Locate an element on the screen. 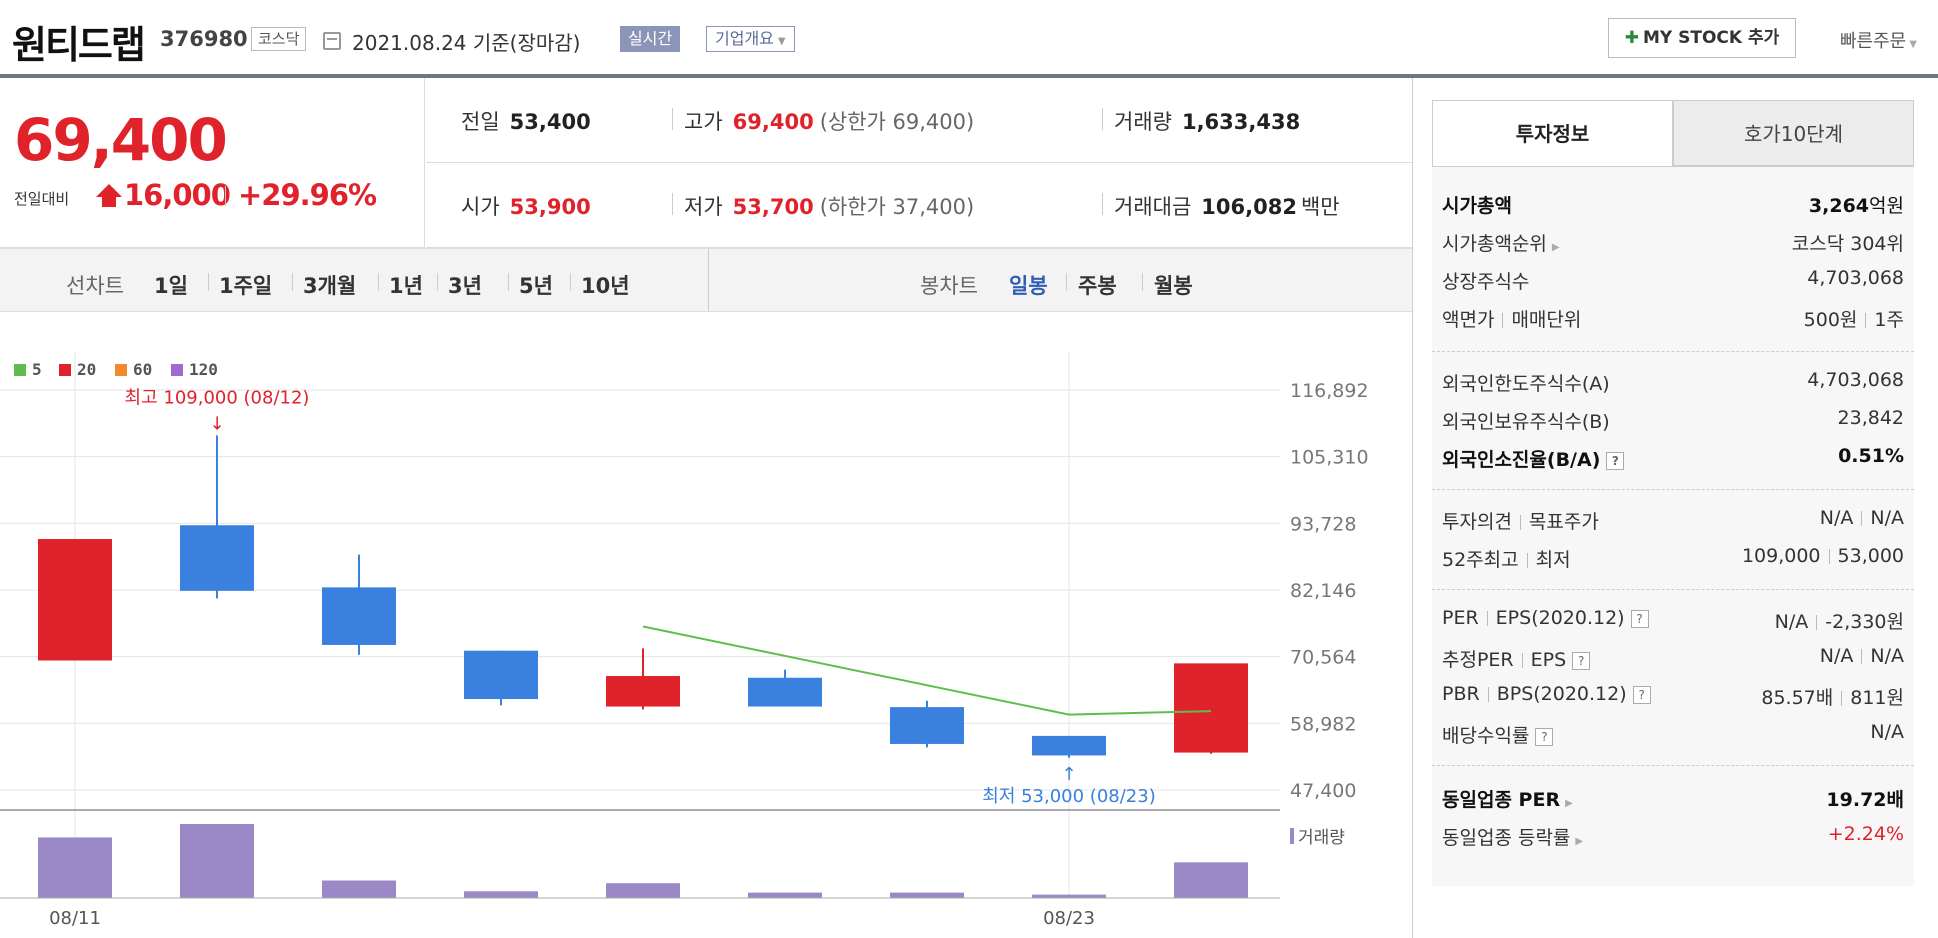 The height and width of the screenshot is (938, 1938). industry-rate-row: 동일업종 등락률 ▶ +2.24% is located at coordinates (1673, 835).